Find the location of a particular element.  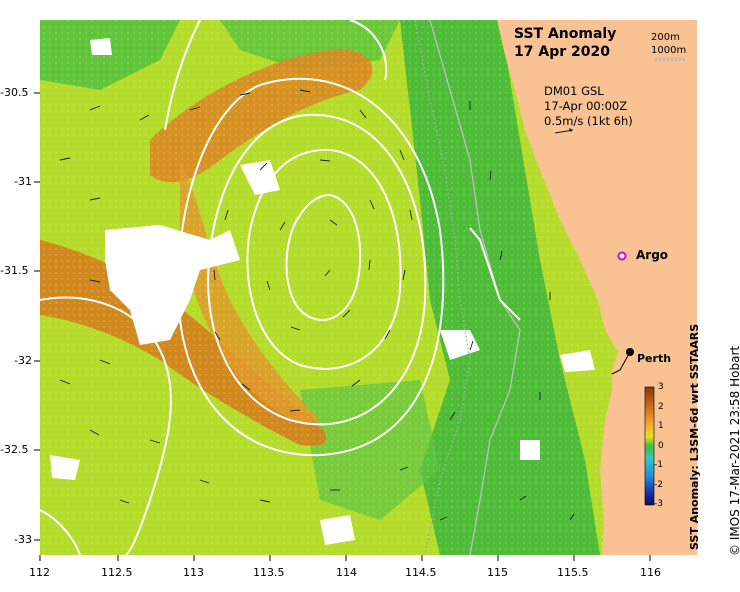

model-info: DM01 GSL 17-Apr 00:00Z 0.5m/s (1kt 6h) is located at coordinates (588, 106).